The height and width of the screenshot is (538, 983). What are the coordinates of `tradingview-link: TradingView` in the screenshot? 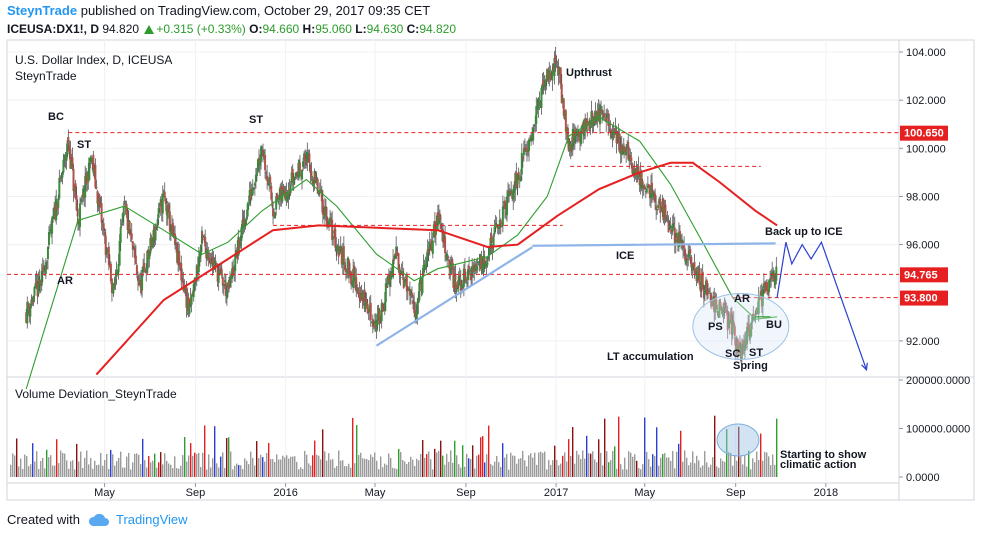 It's located at (152, 519).